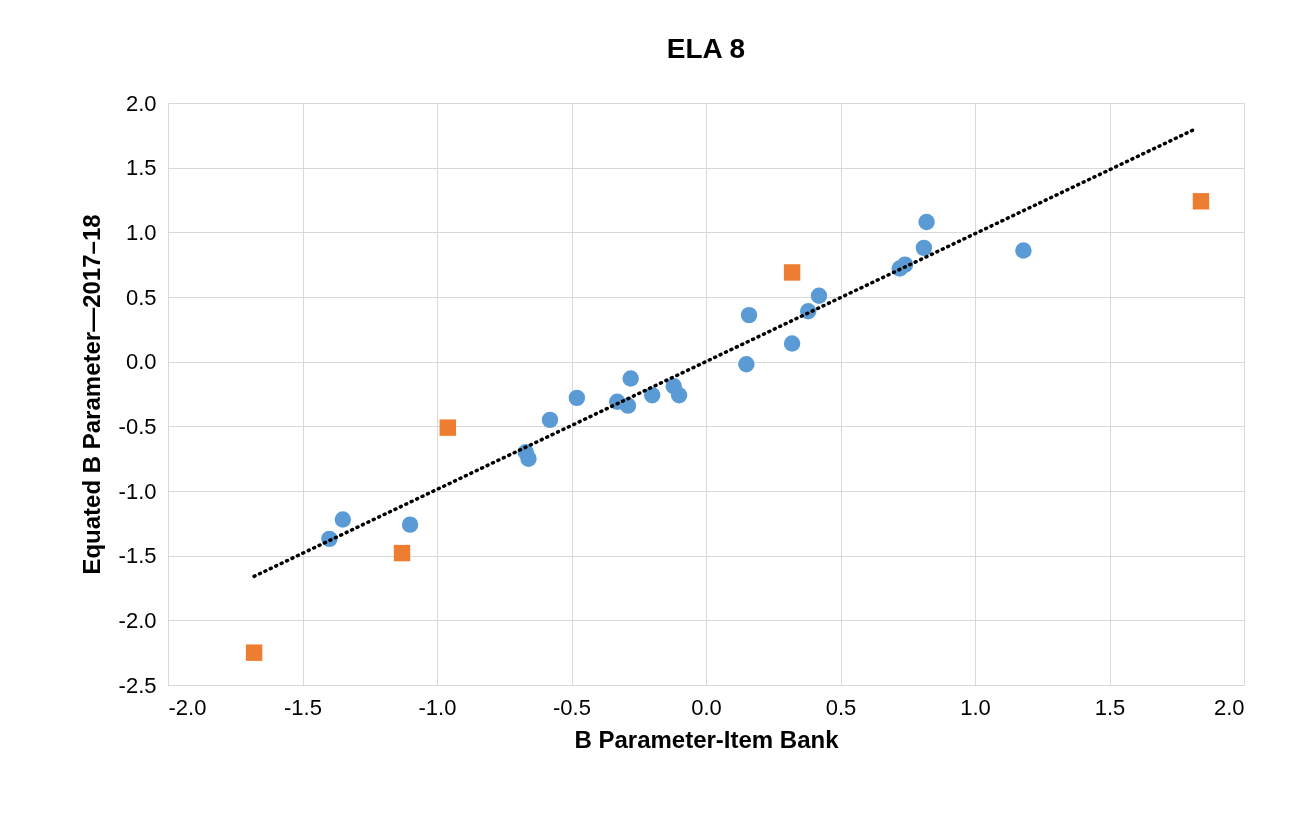  I want to click on x-tick-label: 0.0, so click(706, 707).